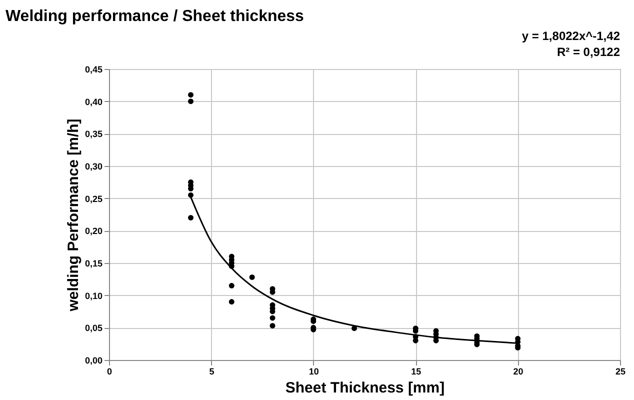  Describe the element at coordinates (571, 36) in the screenshot. I see `text: y = 1,8022x^-1,42` at that location.